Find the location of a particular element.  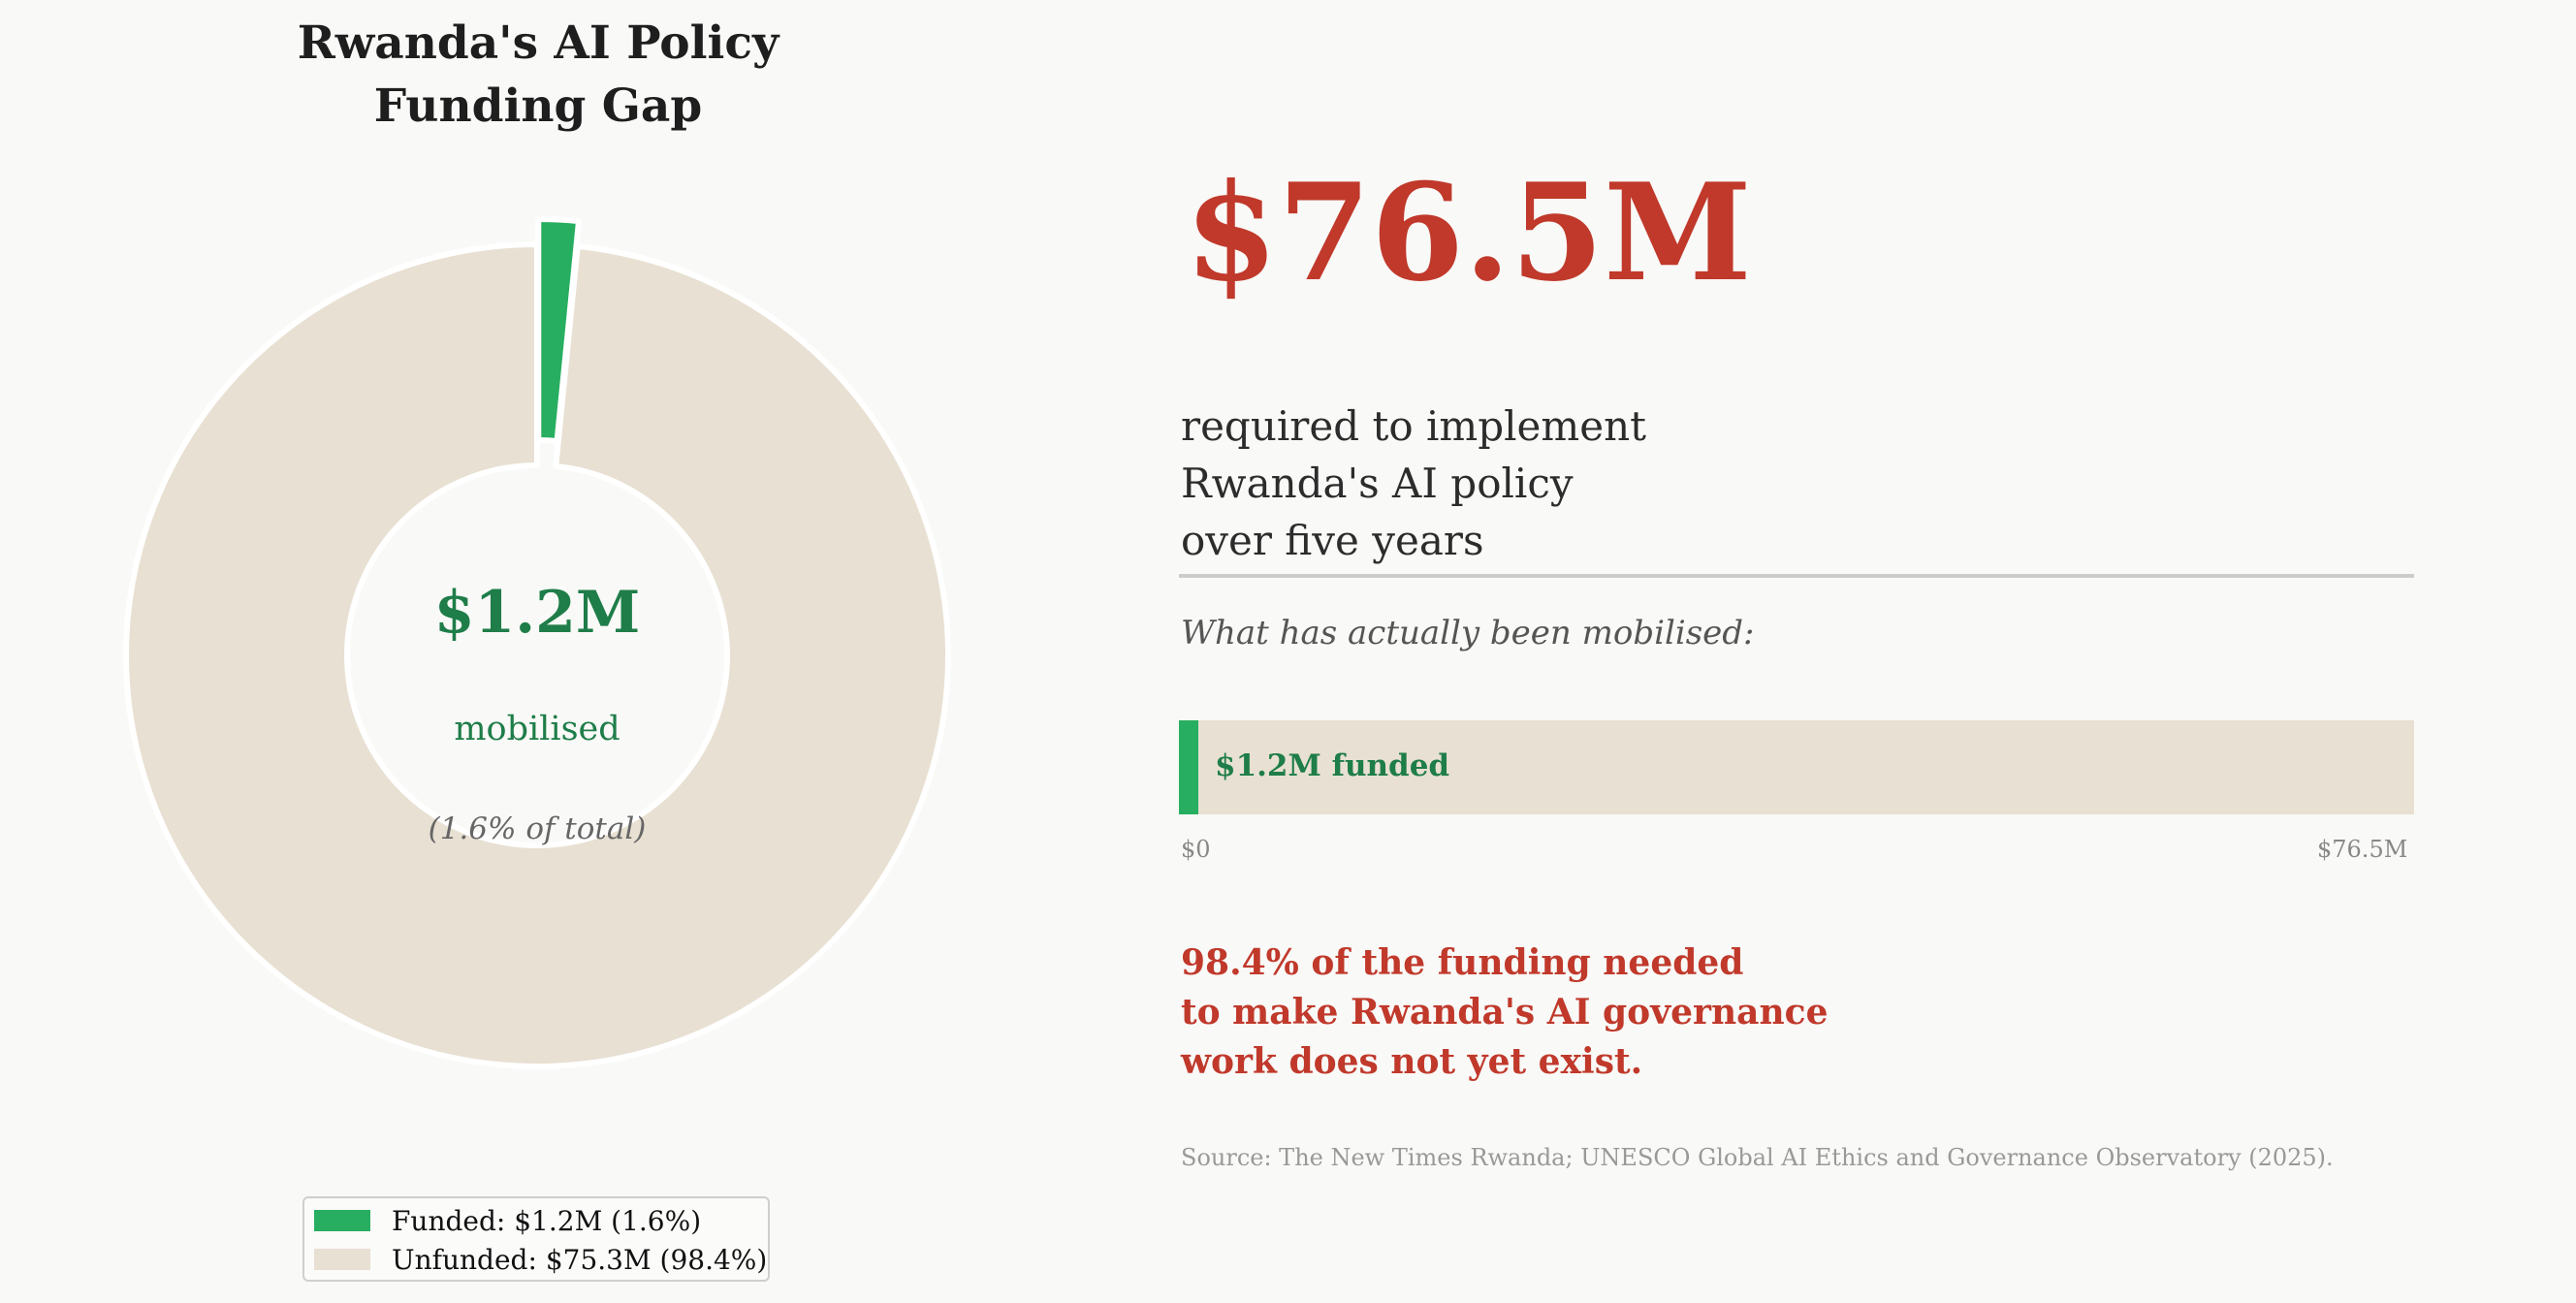

progress-label: $1.2M funded is located at coordinates (1332, 765).